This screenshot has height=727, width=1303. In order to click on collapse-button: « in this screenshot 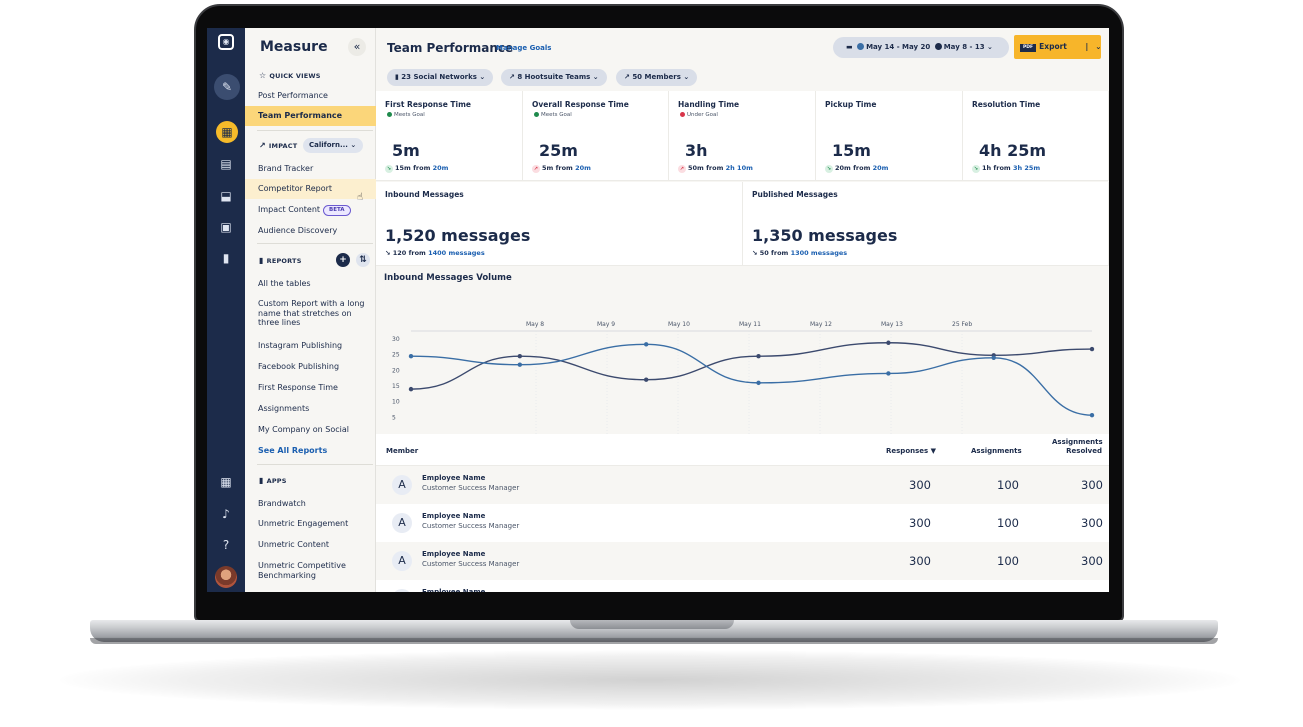, I will do `click(357, 47)`.